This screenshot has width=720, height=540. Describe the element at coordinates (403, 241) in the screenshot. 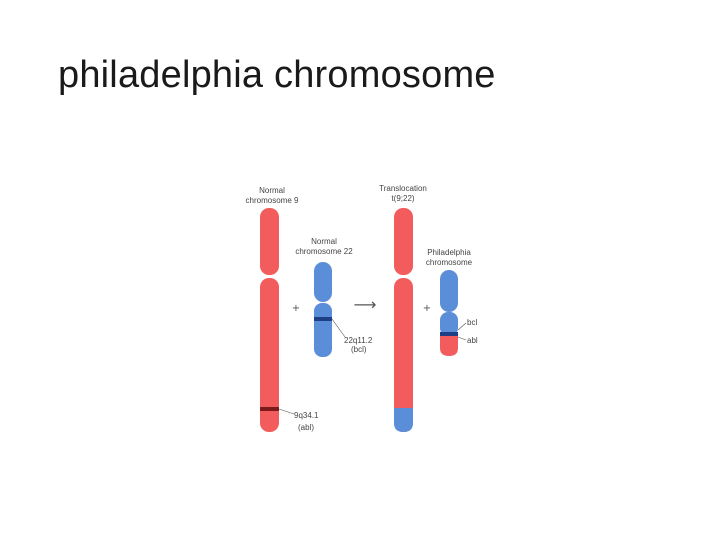

I see `der9-short-arm` at that location.